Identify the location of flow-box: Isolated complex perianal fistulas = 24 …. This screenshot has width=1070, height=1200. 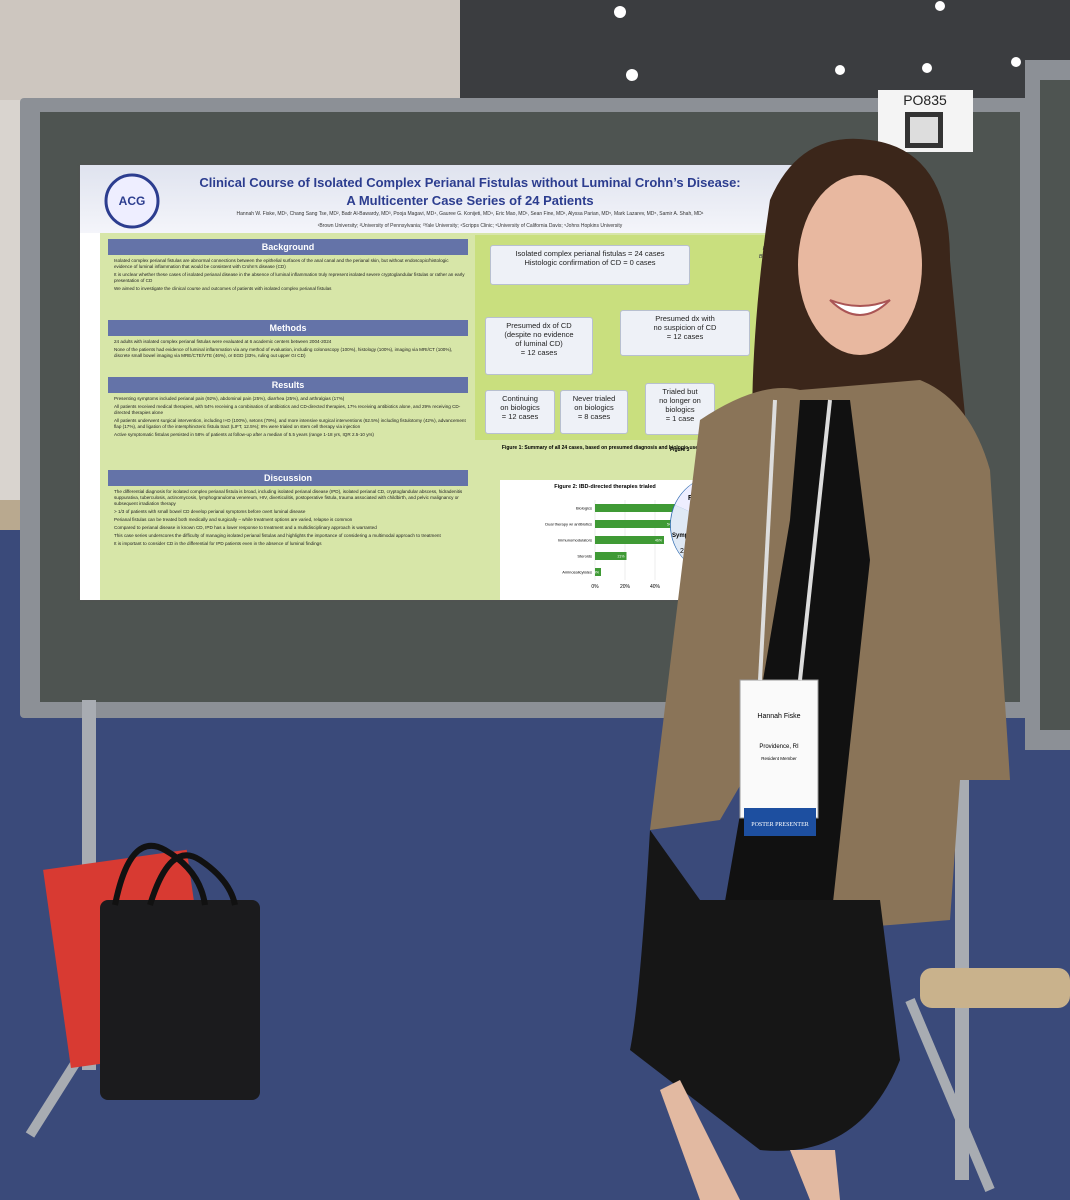
(590, 265).